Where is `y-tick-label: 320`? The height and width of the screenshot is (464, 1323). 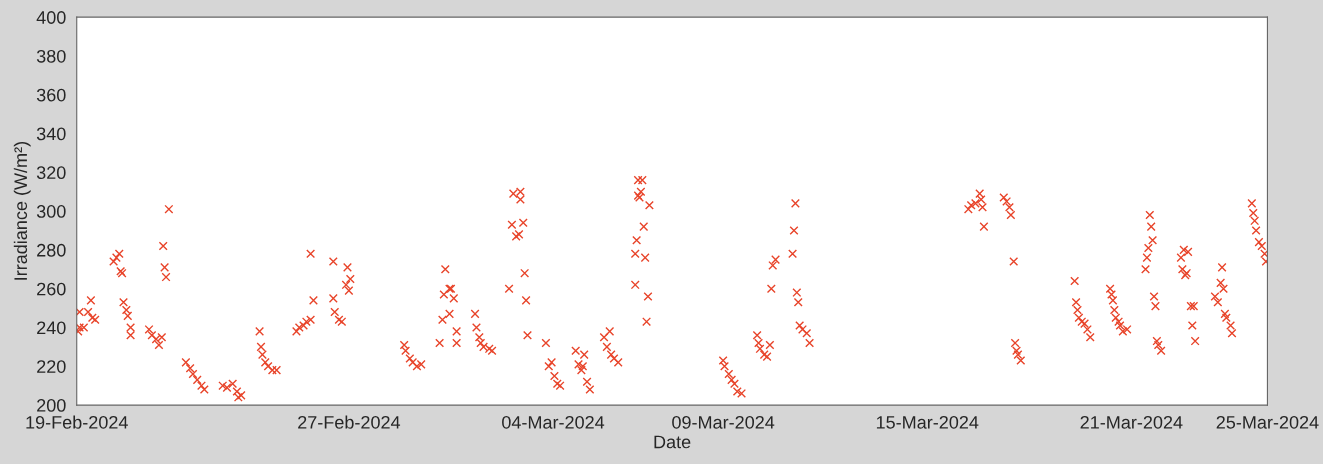
y-tick-label: 320 is located at coordinates (51, 173).